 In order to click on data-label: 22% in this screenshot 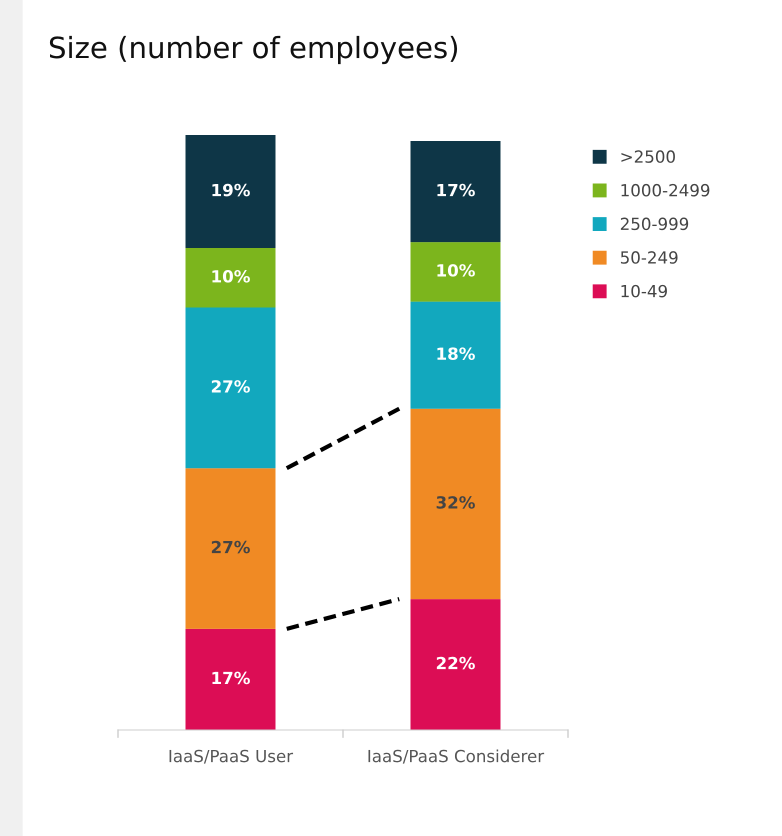, I will do `click(455, 663)`.